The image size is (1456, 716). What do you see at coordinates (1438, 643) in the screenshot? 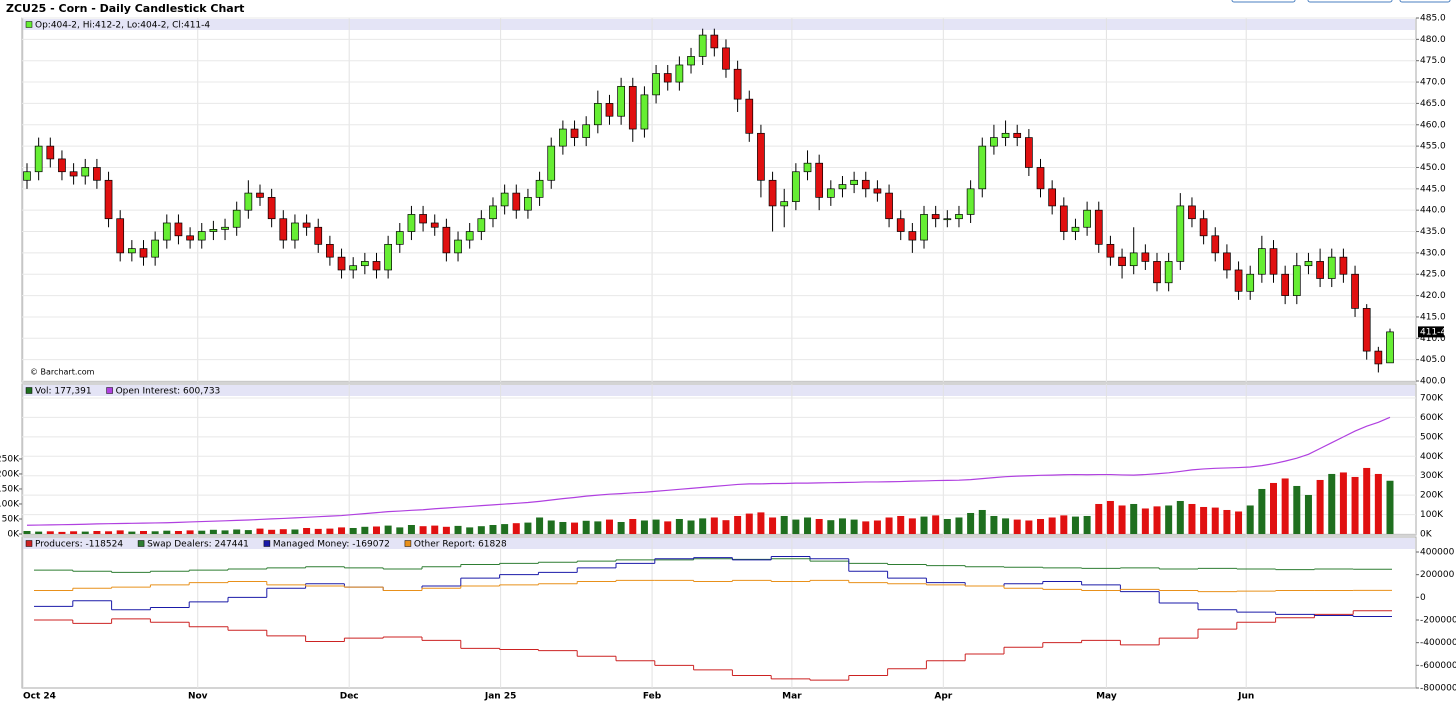
I see `y-tick-label: -400000` at bounding box center [1438, 643].